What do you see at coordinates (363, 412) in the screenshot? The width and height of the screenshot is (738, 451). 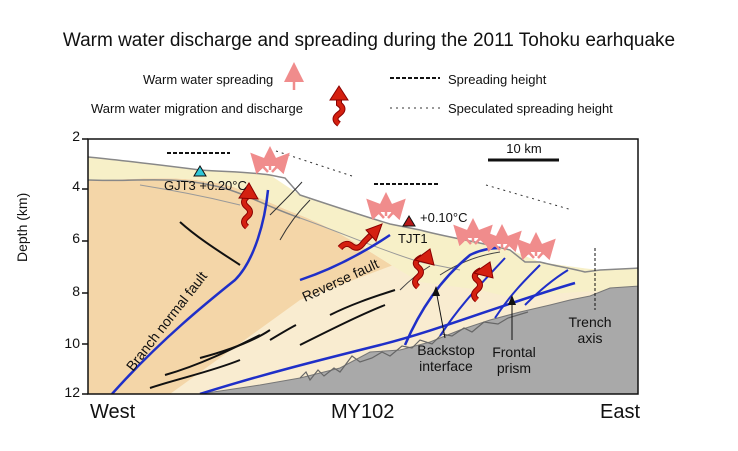 I see `profile-label: MY102` at bounding box center [363, 412].